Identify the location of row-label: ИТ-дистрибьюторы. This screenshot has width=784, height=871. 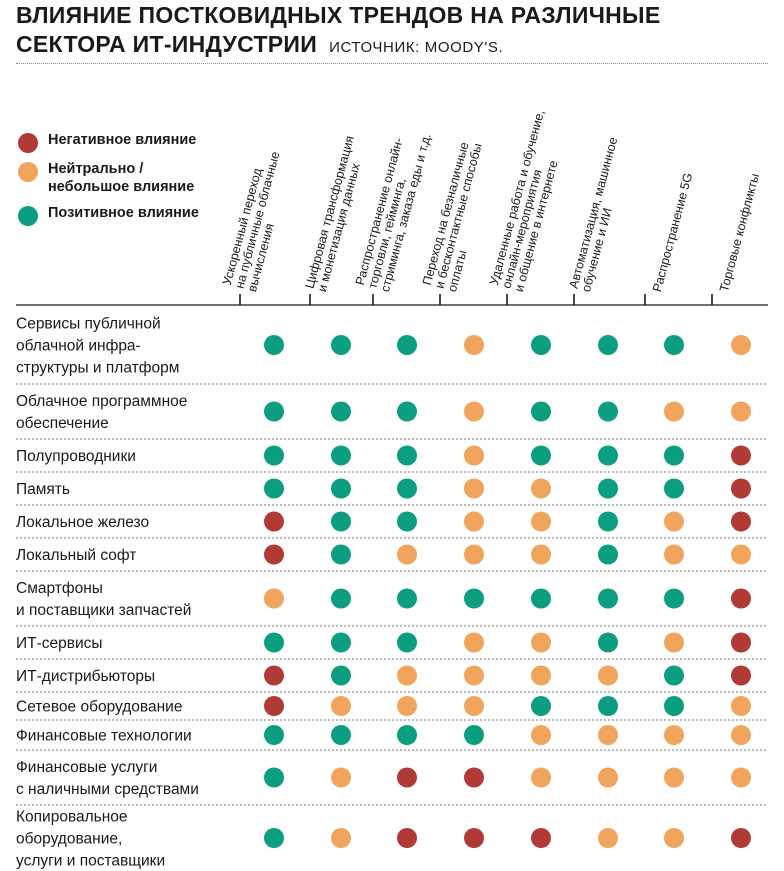
(85, 676).